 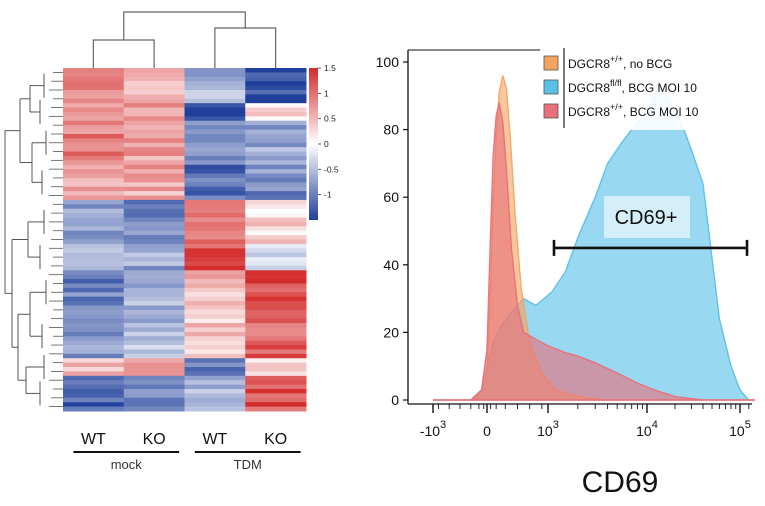 What do you see at coordinates (328, 195) in the screenshot?
I see `colorbar-tick-label: -1` at bounding box center [328, 195].